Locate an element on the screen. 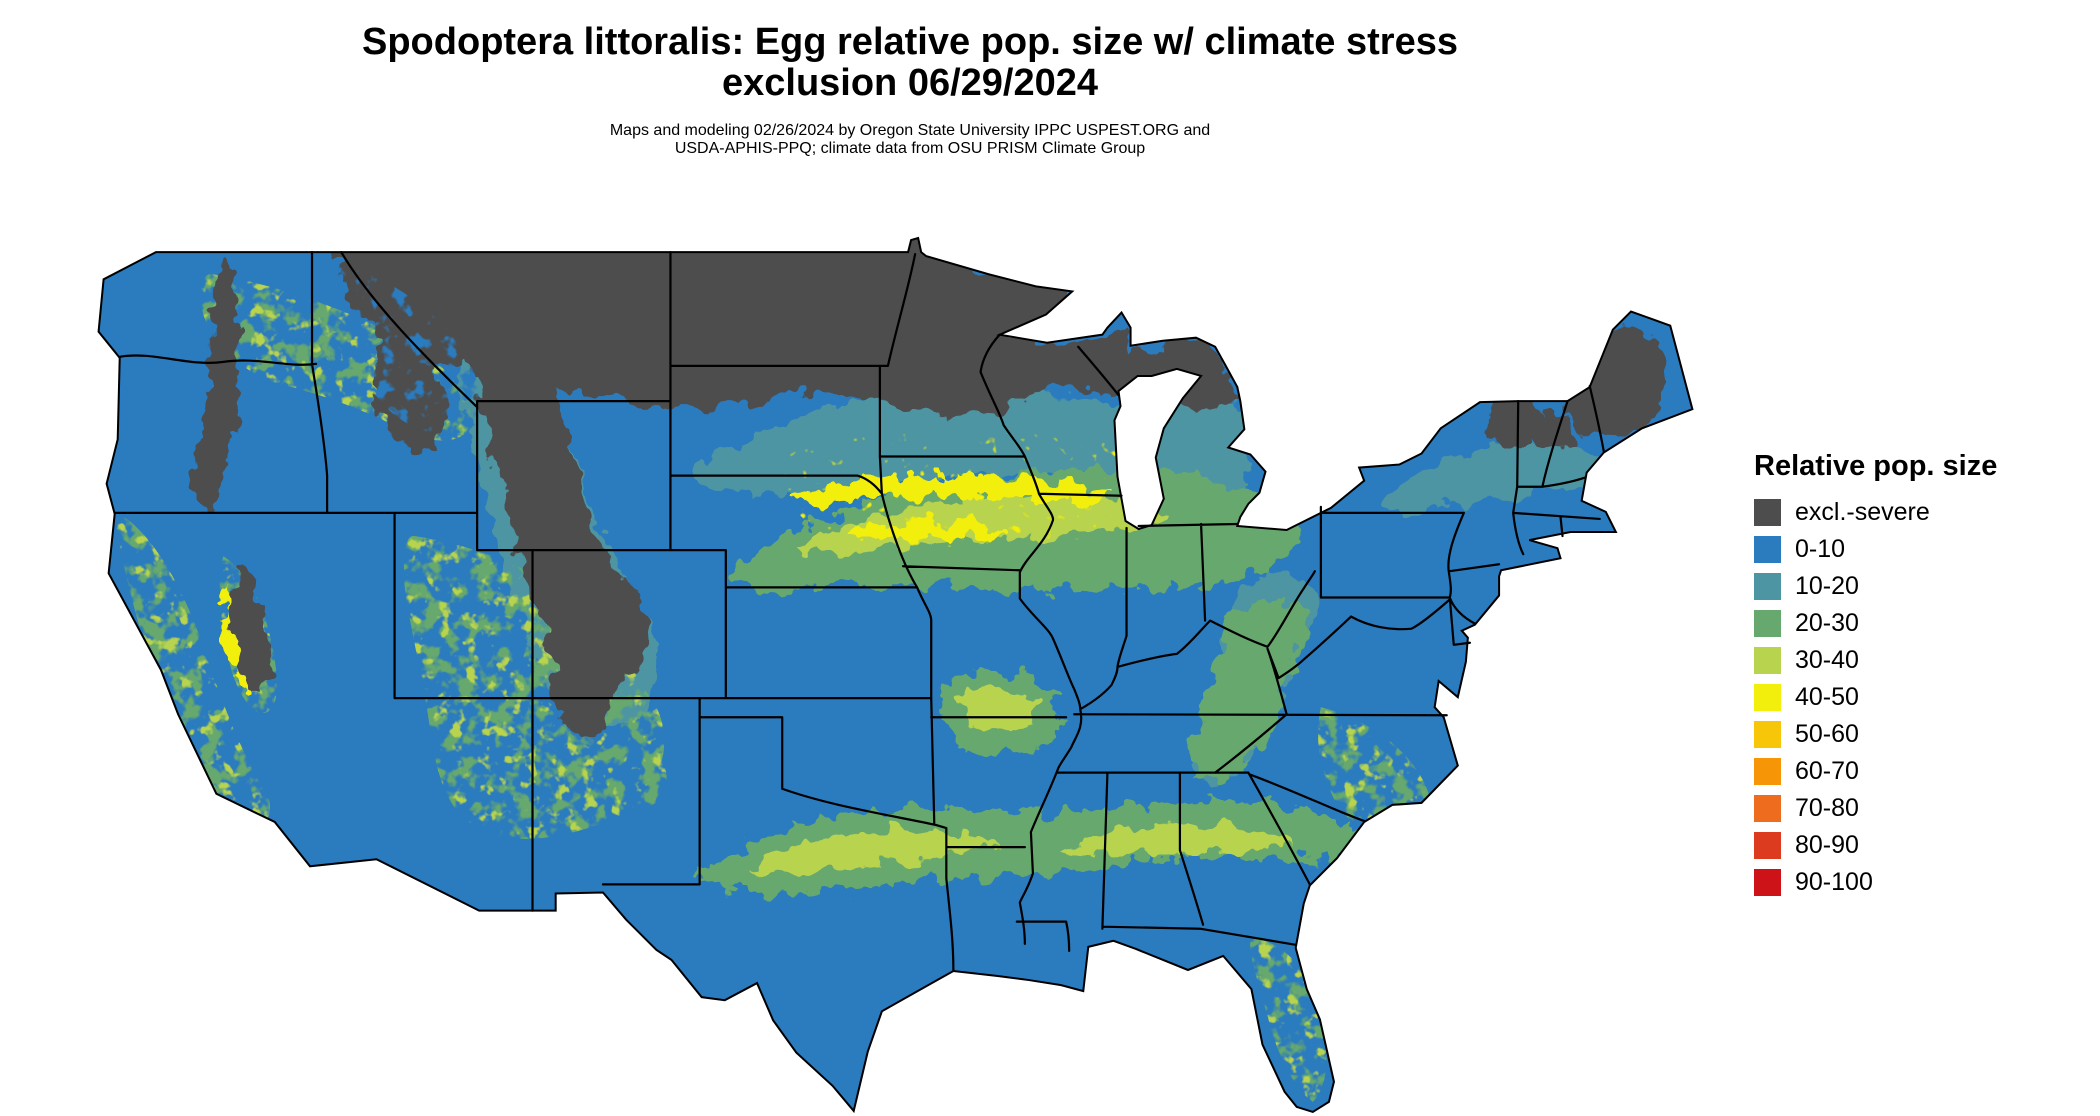 The width and height of the screenshot is (2100, 1116). legend-item-excl.-severe: excl.-severe is located at coordinates (1875, 512).